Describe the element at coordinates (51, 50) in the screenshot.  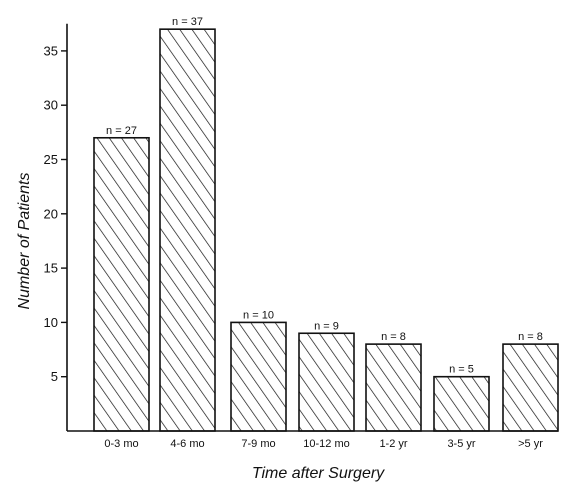
I see `y-tick-label: 35` at that location.